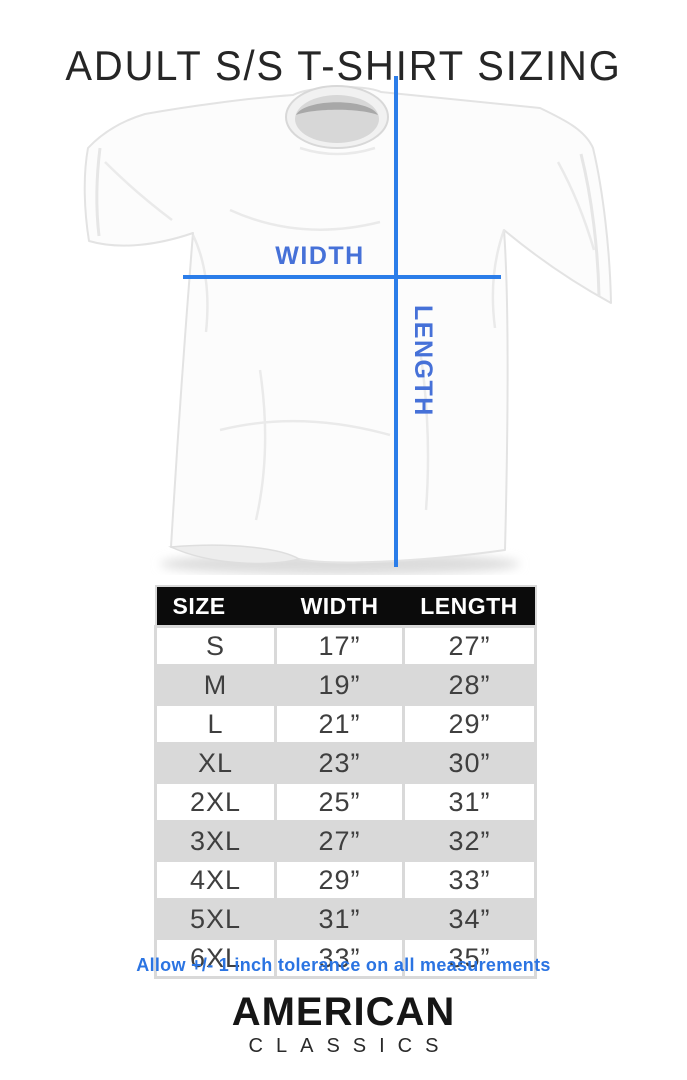 This screenshot has width=687, height=1080. I want to click on width-cell: 21”, so click(339, 724).